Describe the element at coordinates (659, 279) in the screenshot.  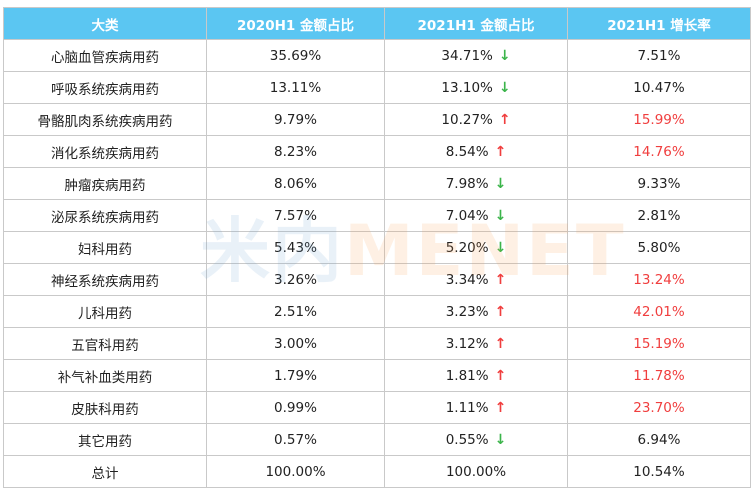
I see `cell-growth-2021: 13.24%` at that location.